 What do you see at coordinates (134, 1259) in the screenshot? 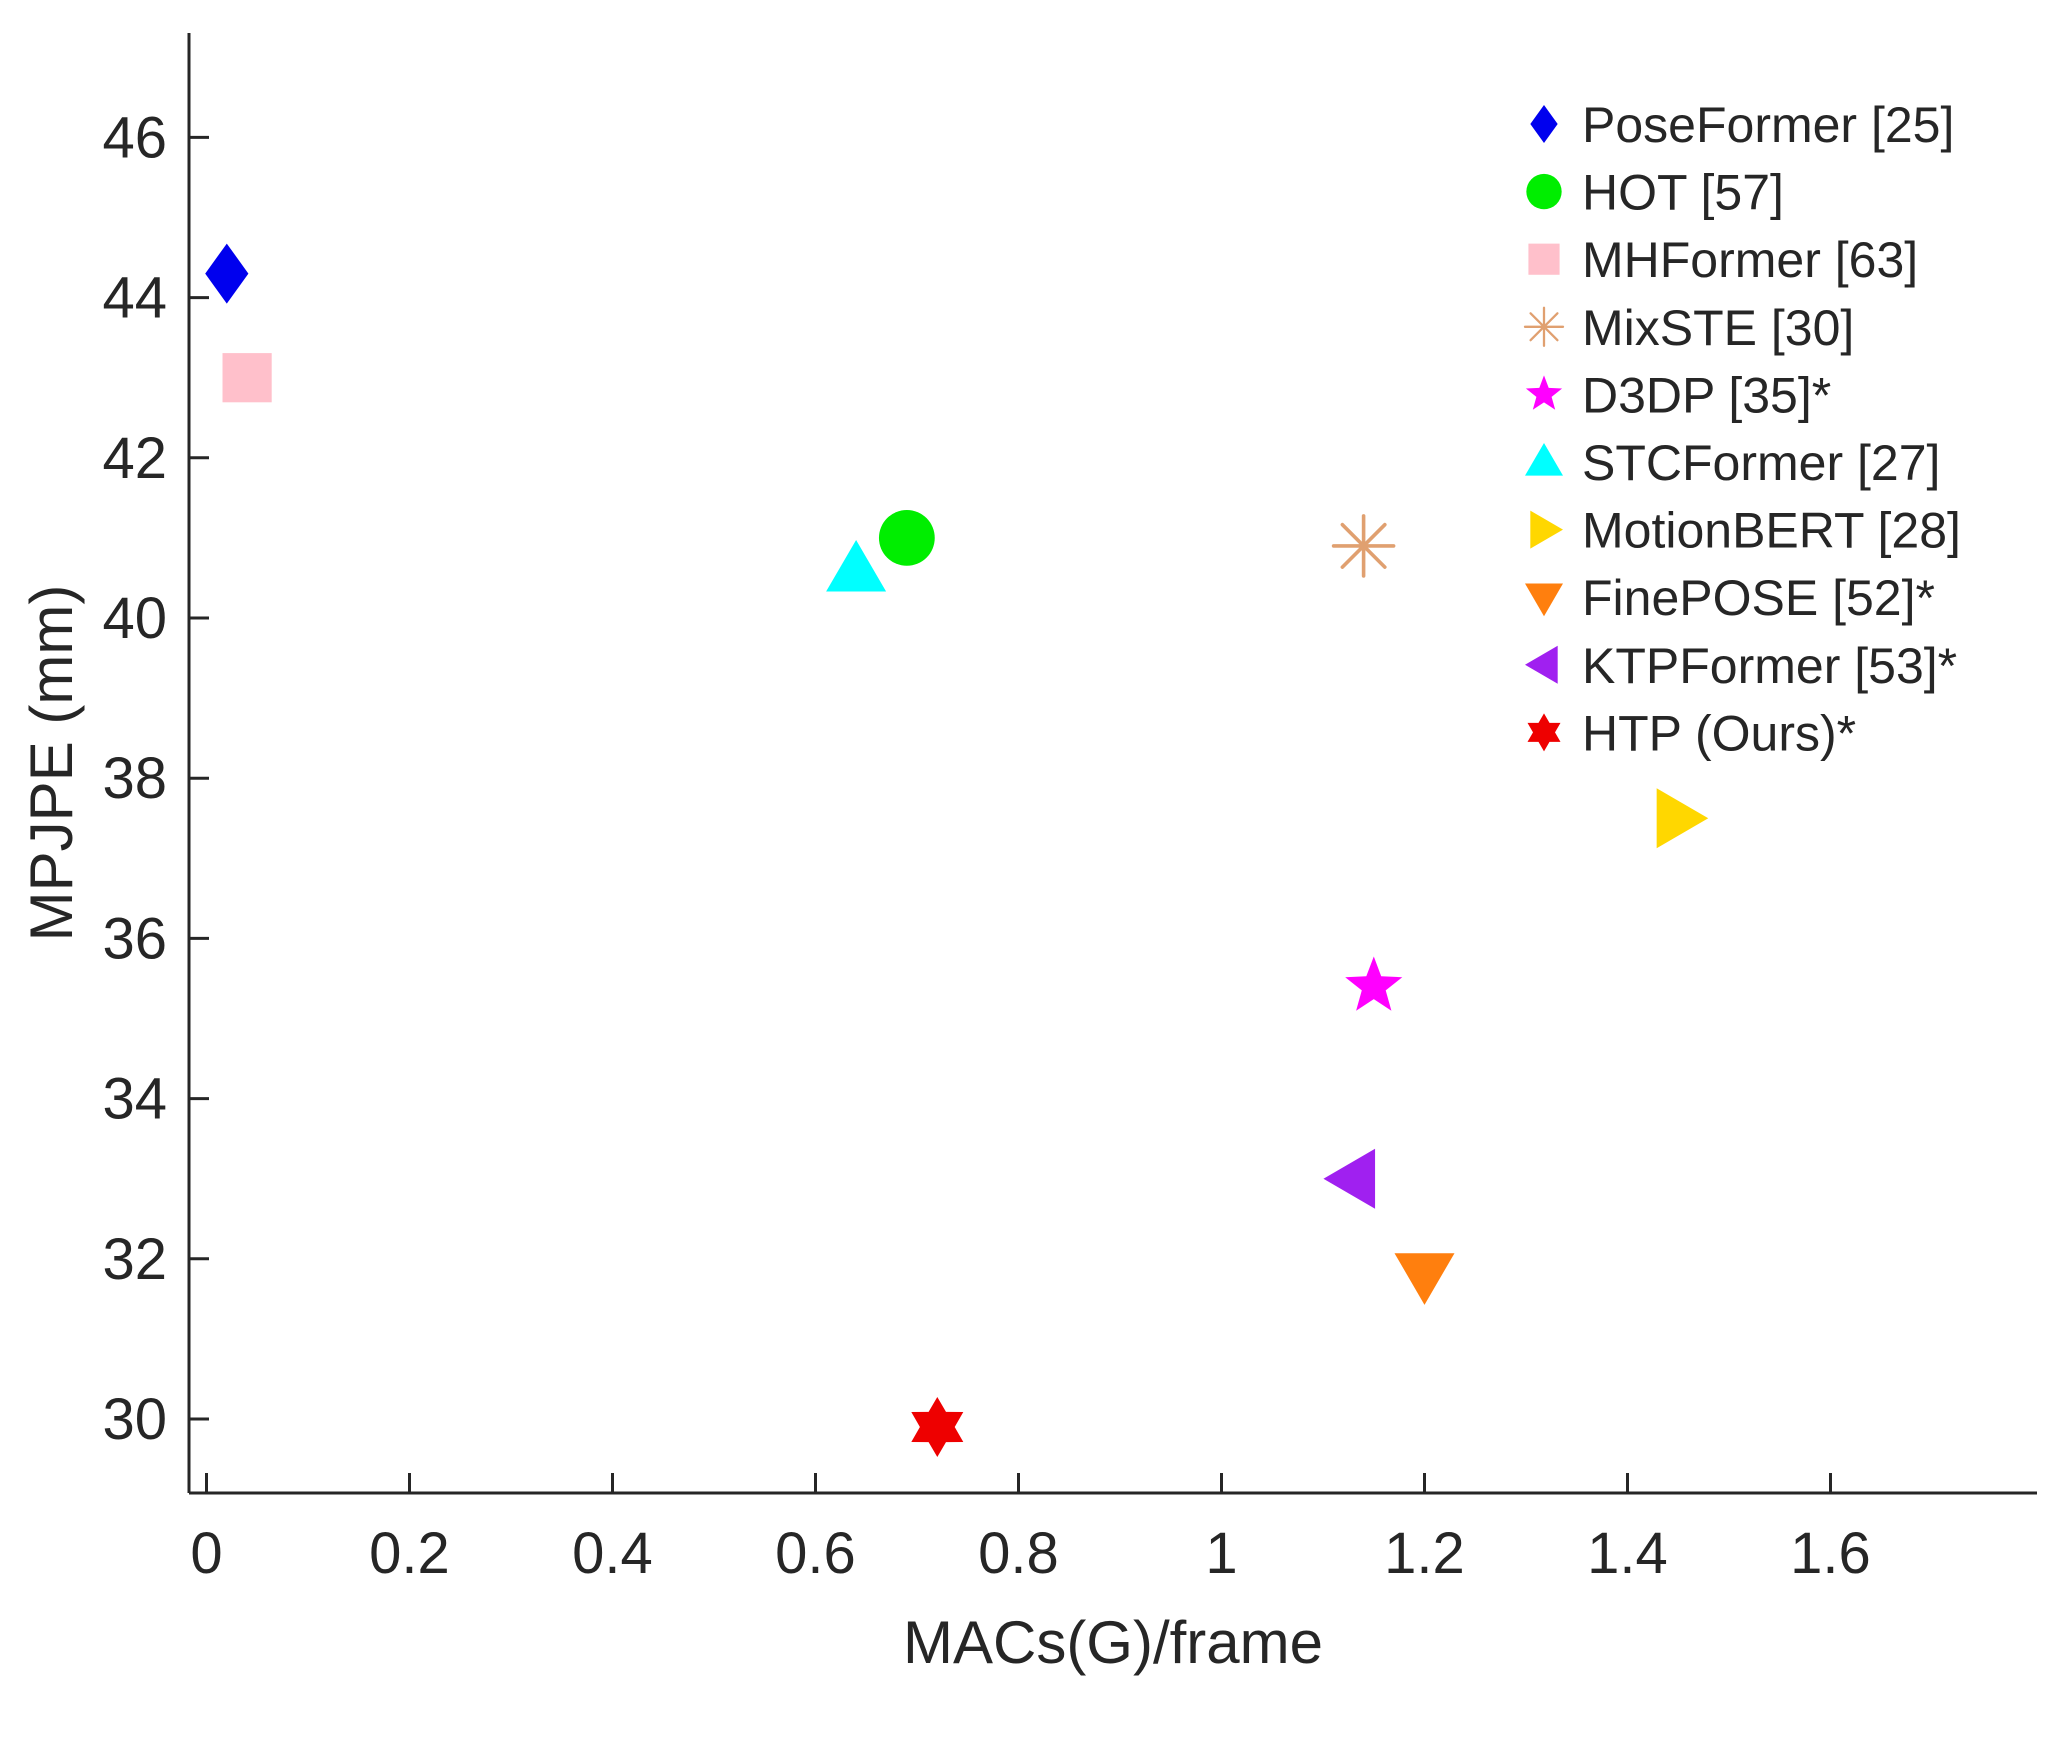
I see `y-tick-label: 32` at bounding box center [134, 1259].